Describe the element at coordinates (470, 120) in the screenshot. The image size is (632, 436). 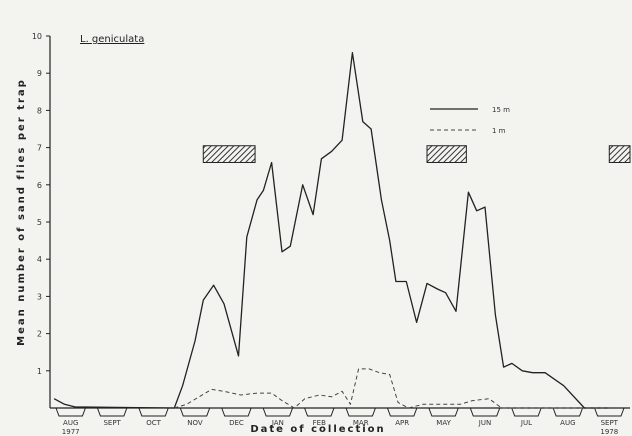
I see `legend: 15 m 1 m` at that location.